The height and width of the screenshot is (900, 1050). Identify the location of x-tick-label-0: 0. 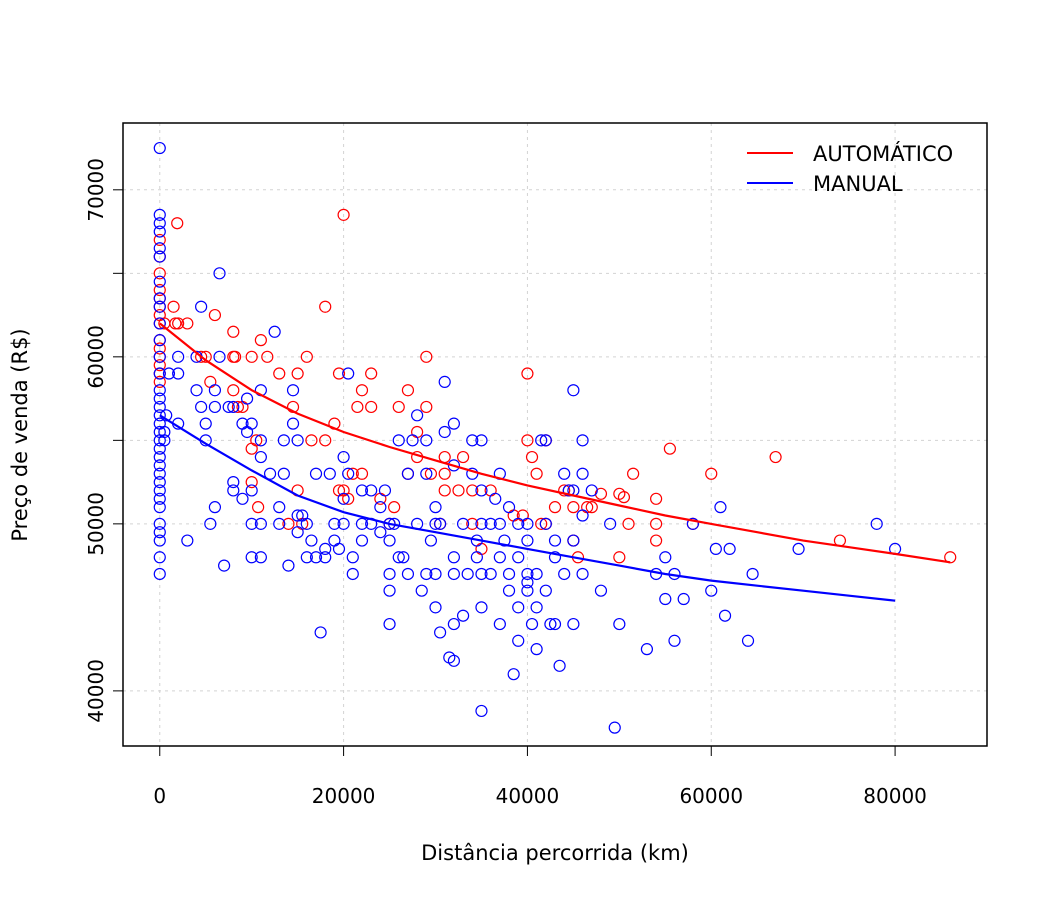
(159, 796).